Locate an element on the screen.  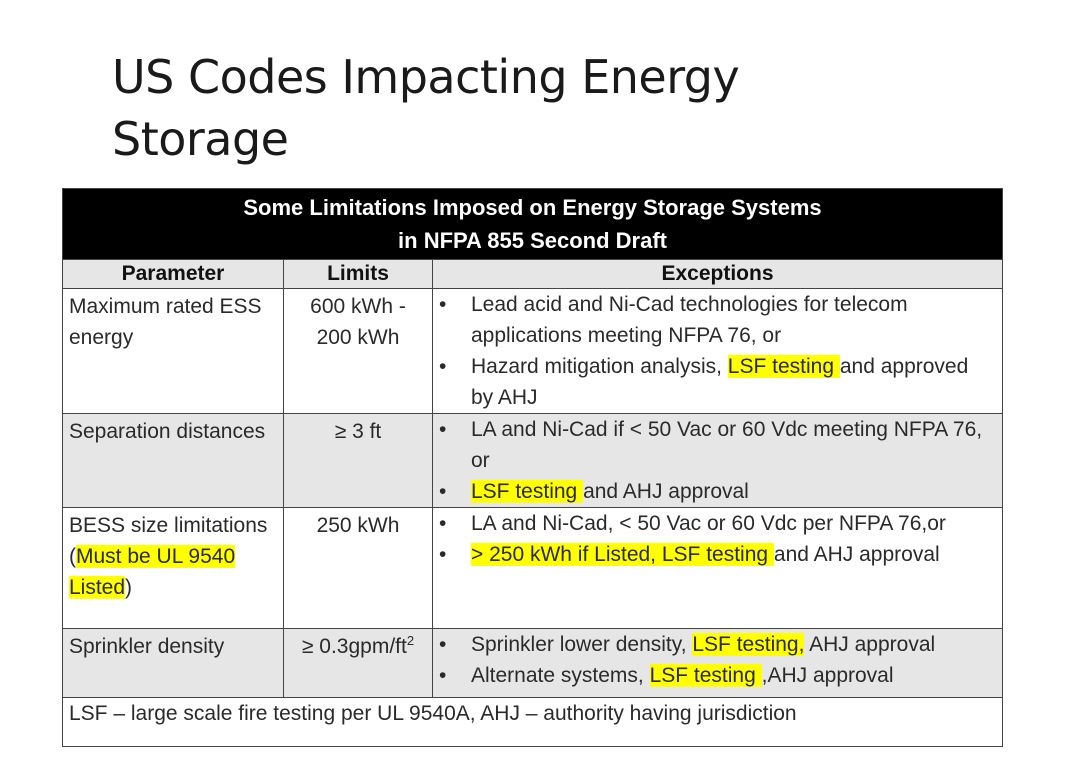
table-header-row: Parameter Limits Exceptions is located at coordinates (533, 274).